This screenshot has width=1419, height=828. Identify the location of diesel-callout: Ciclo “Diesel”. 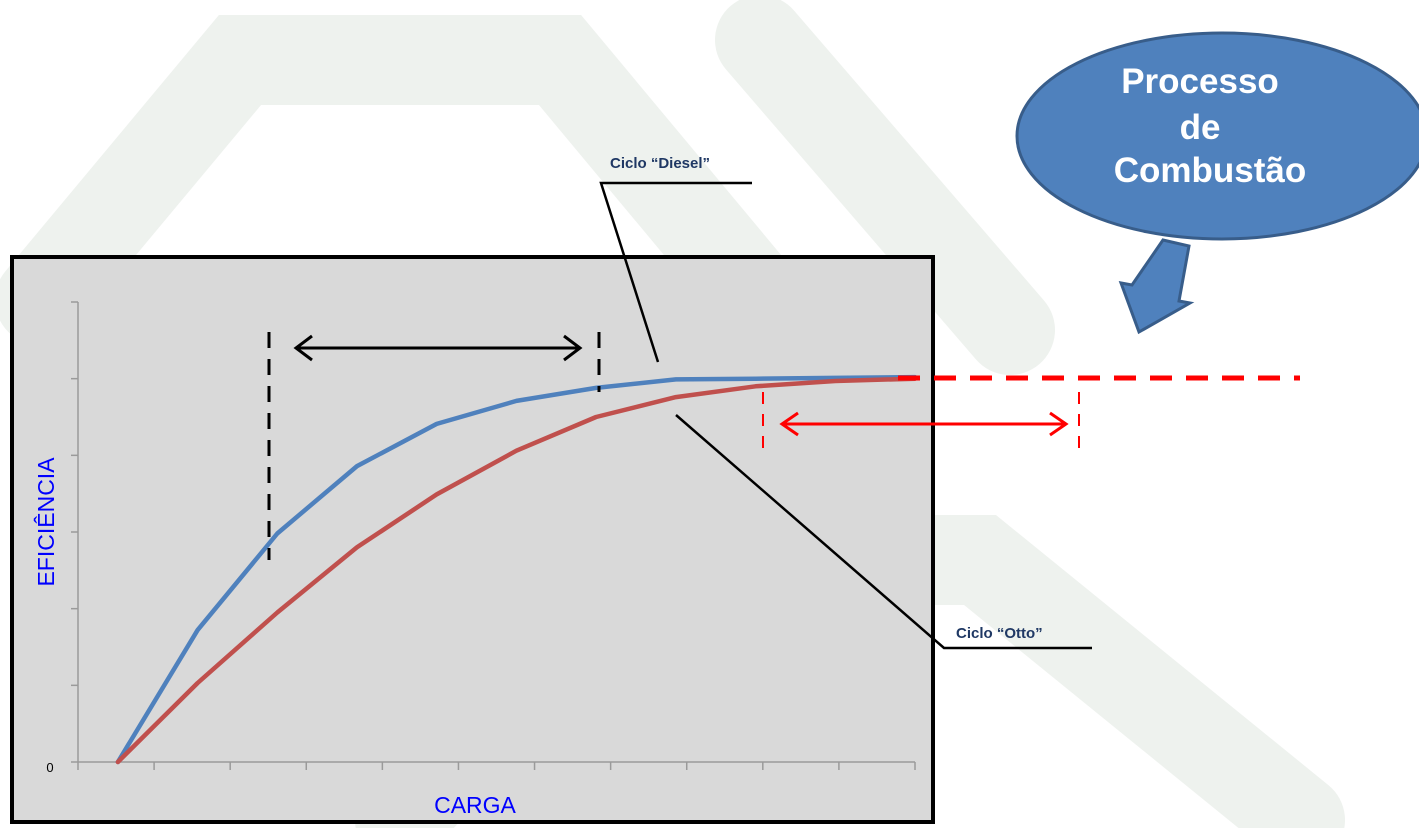
(675, 259).